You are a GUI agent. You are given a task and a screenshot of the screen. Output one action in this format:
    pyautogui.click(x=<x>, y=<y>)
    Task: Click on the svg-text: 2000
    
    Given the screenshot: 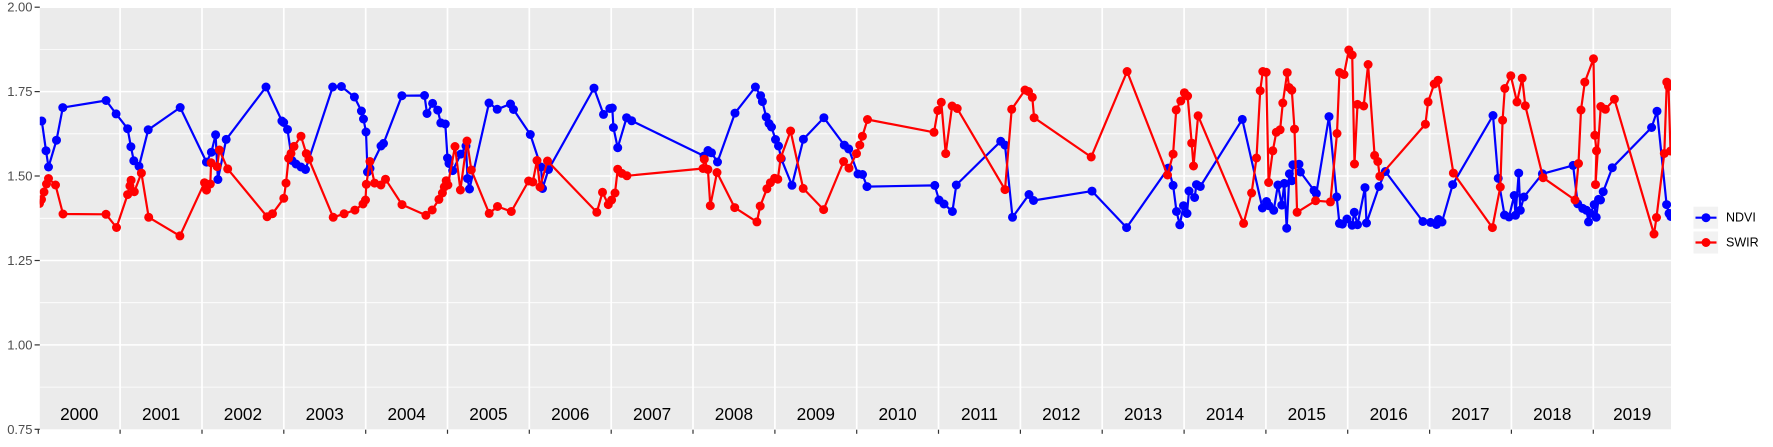 What is the action you would take?
    pyautogui.click(x=79, y=414)
    